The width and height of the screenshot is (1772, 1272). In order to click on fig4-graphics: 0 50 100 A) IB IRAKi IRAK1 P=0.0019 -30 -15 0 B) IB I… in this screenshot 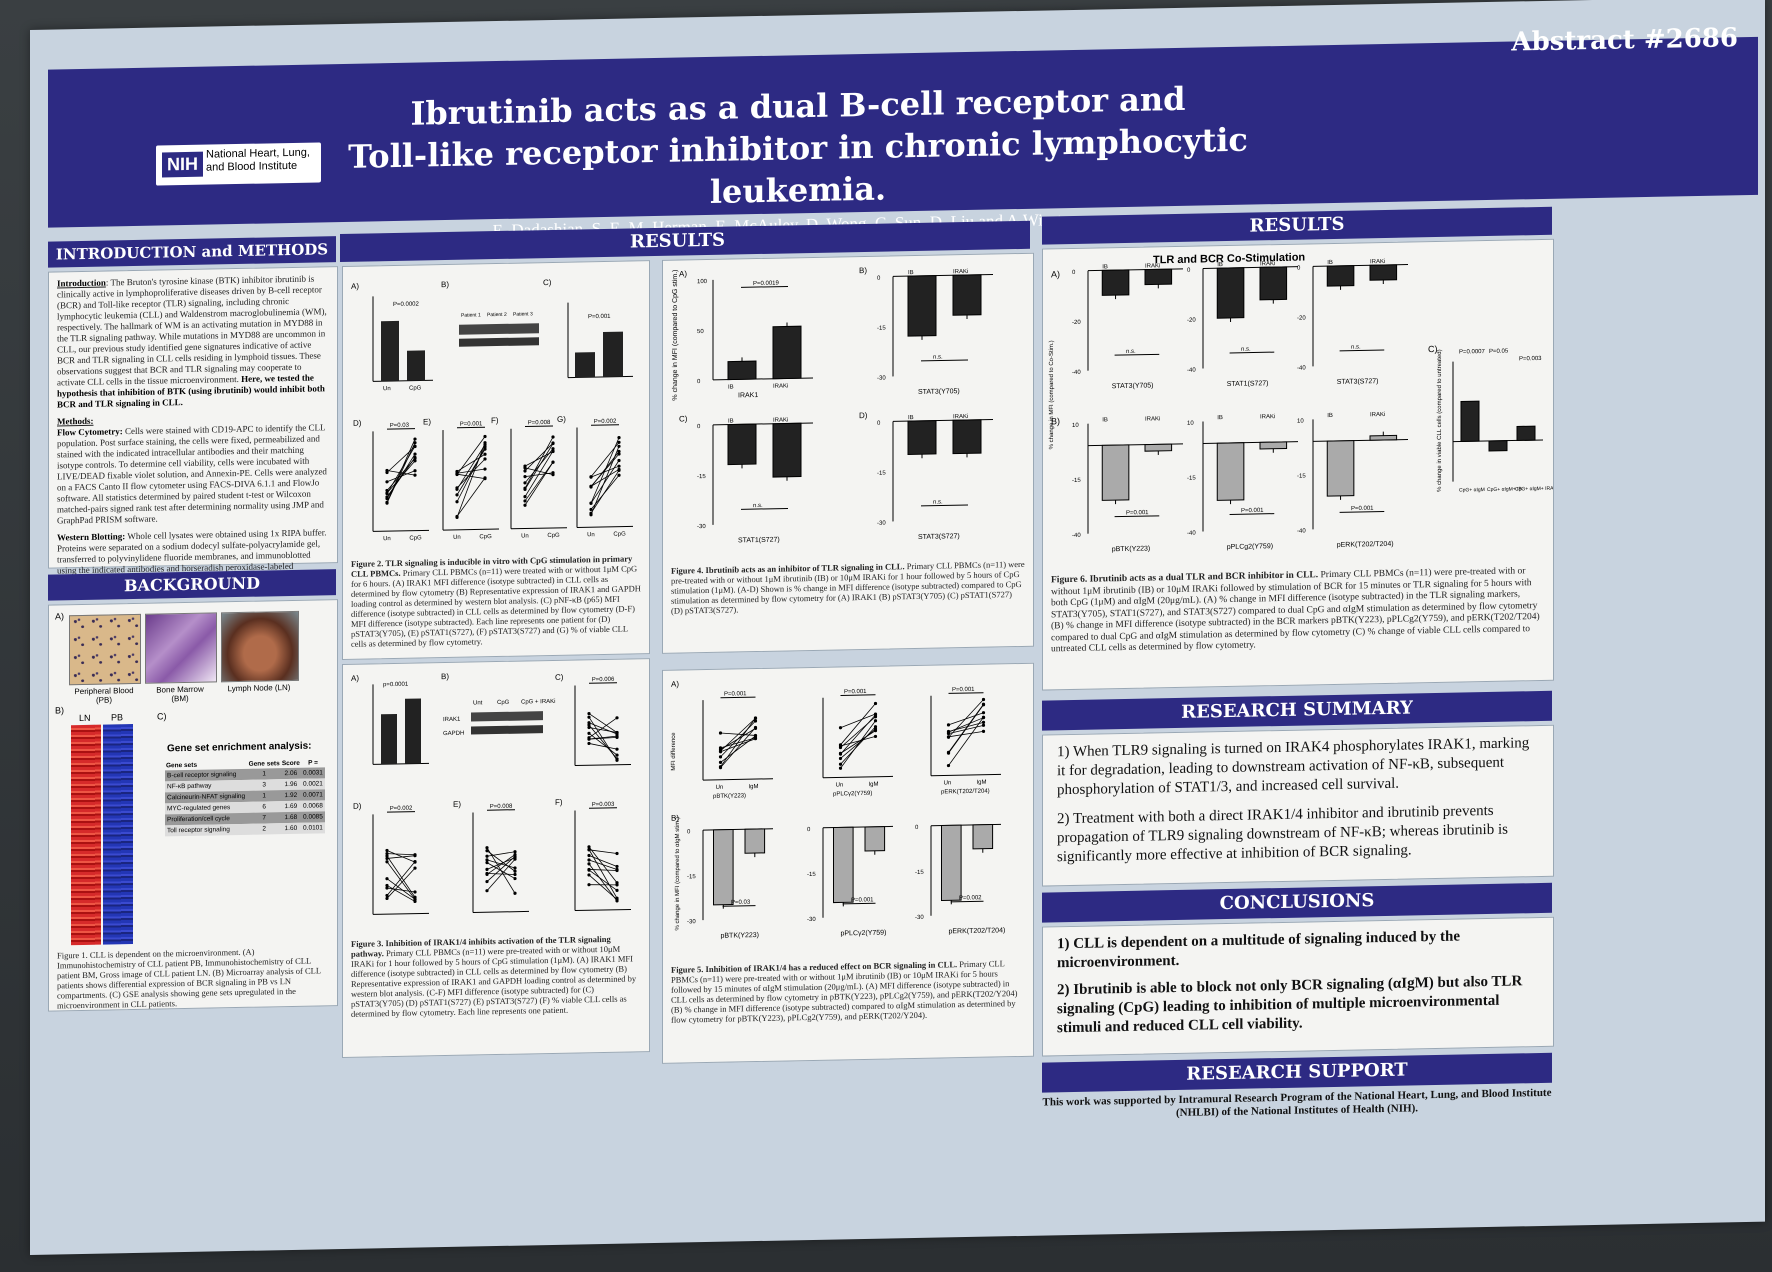, I will do `click(832, 405)`.